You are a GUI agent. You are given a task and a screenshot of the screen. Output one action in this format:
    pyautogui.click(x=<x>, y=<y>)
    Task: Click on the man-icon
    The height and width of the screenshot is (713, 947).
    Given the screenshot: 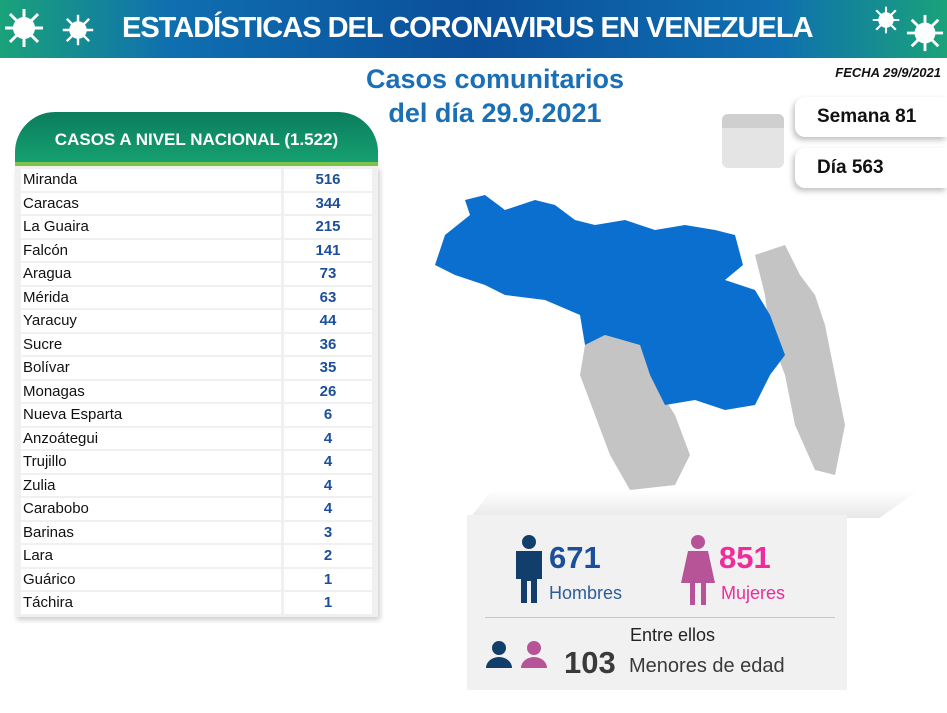 What is the action you would take?
    pyautogui.click(x=529, y=569)
    